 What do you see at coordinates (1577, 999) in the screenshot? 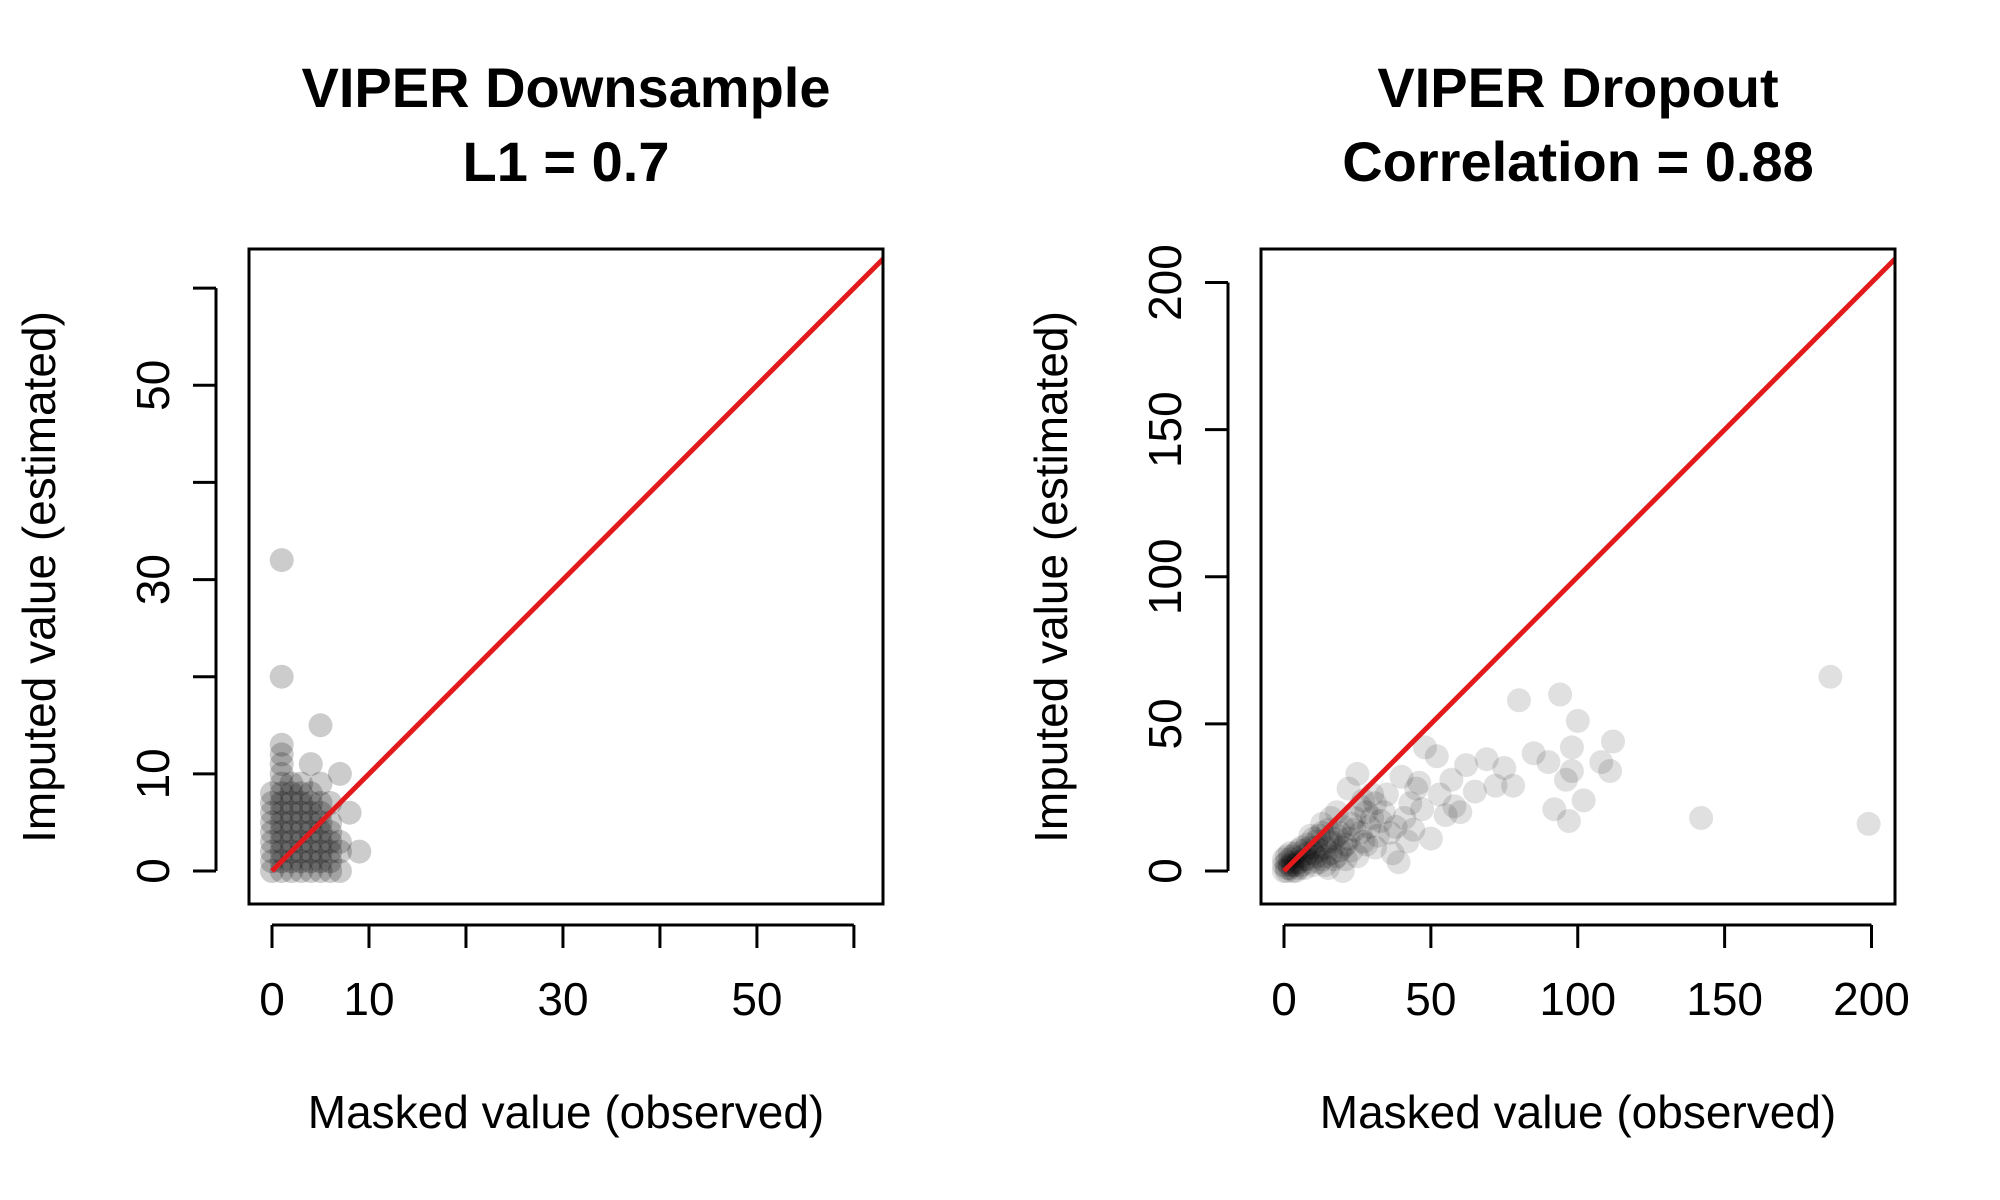
I see `x-tick-label: 100` at bounding box center [1577, 999].